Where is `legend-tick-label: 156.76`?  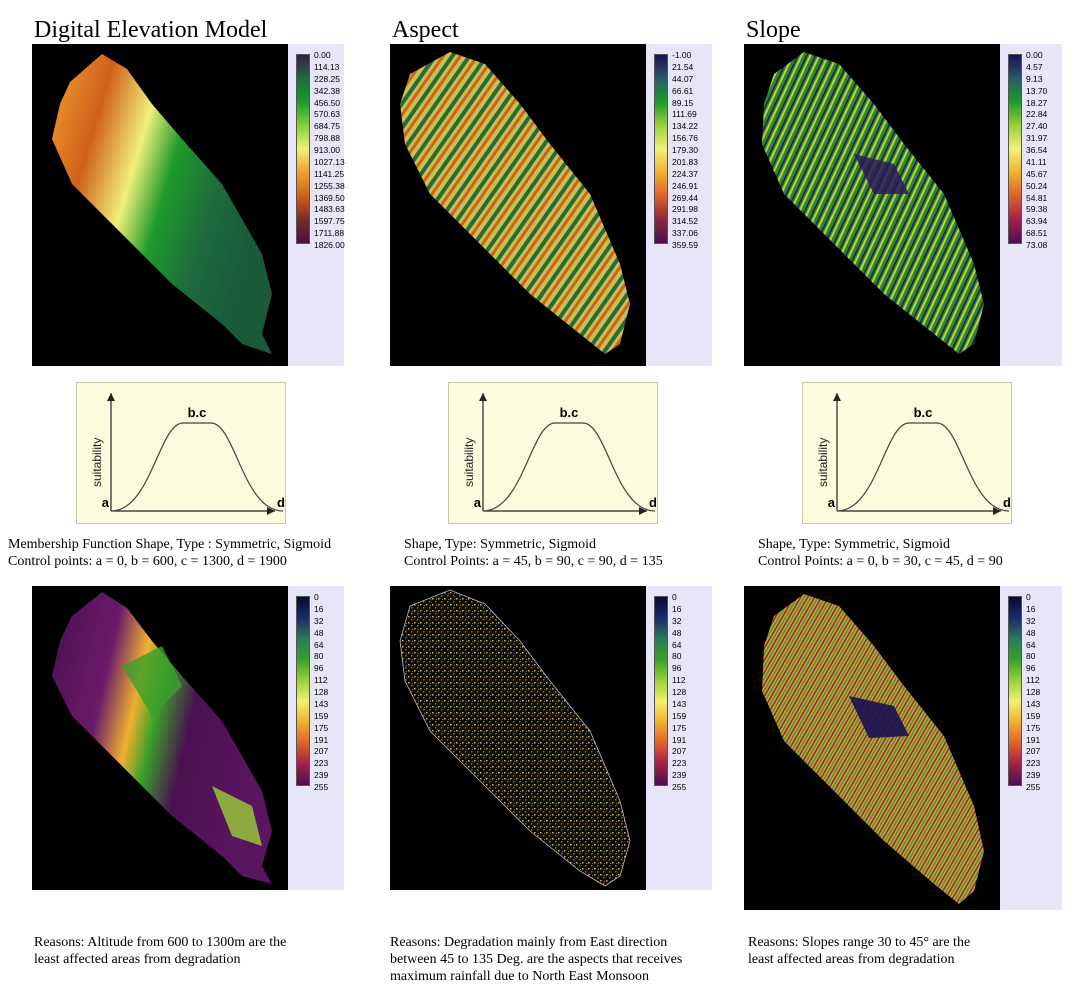
legend-tick-label: 156.76 is located at coordinates (685, 138).